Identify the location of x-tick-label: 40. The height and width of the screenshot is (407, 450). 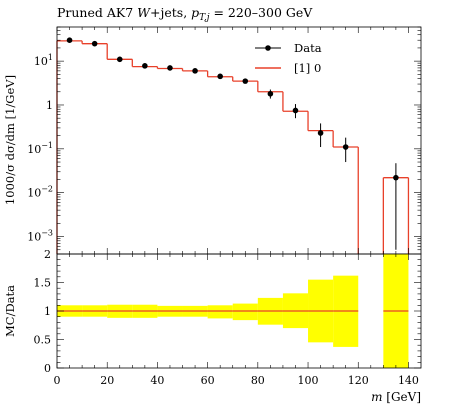
(157, 380).